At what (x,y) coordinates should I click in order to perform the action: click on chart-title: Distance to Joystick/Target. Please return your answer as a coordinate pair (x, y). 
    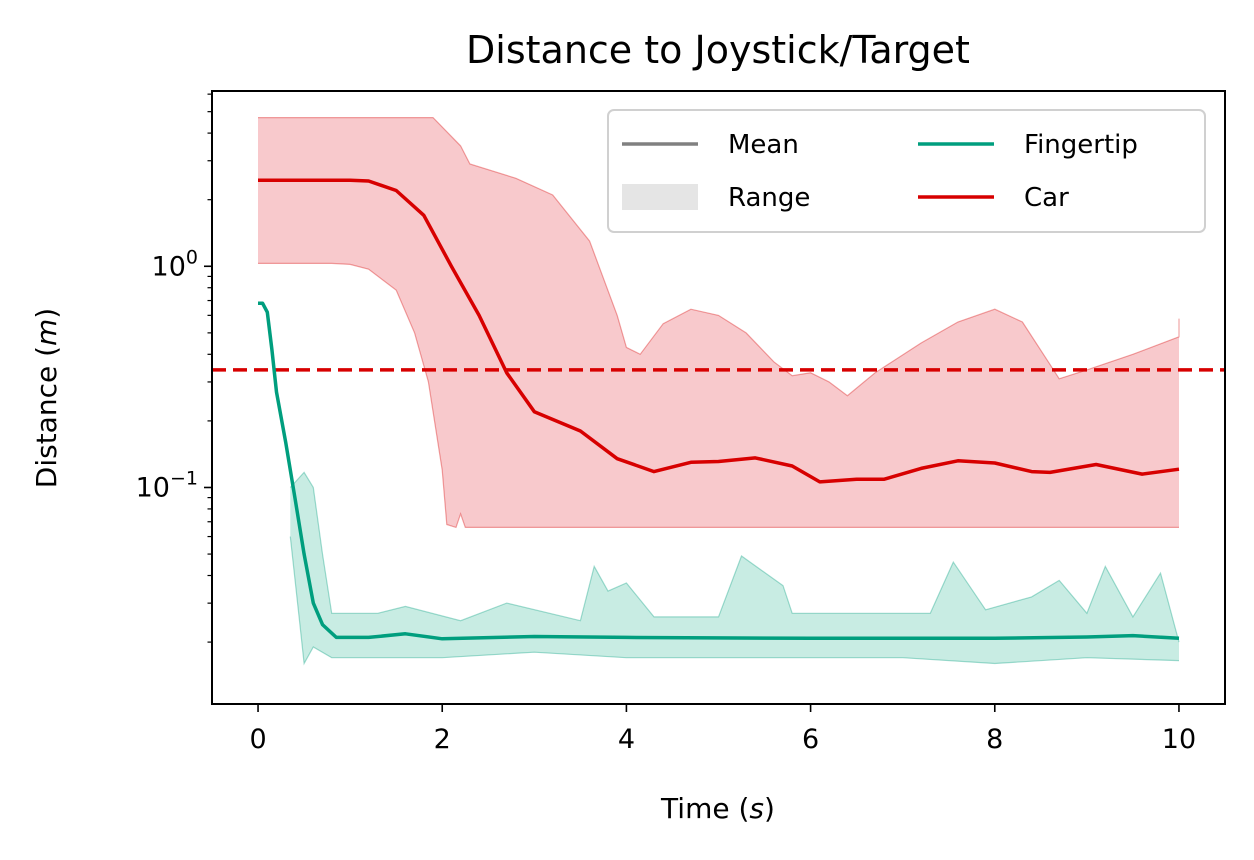
    Looking at the image, I should click on (718, 50).